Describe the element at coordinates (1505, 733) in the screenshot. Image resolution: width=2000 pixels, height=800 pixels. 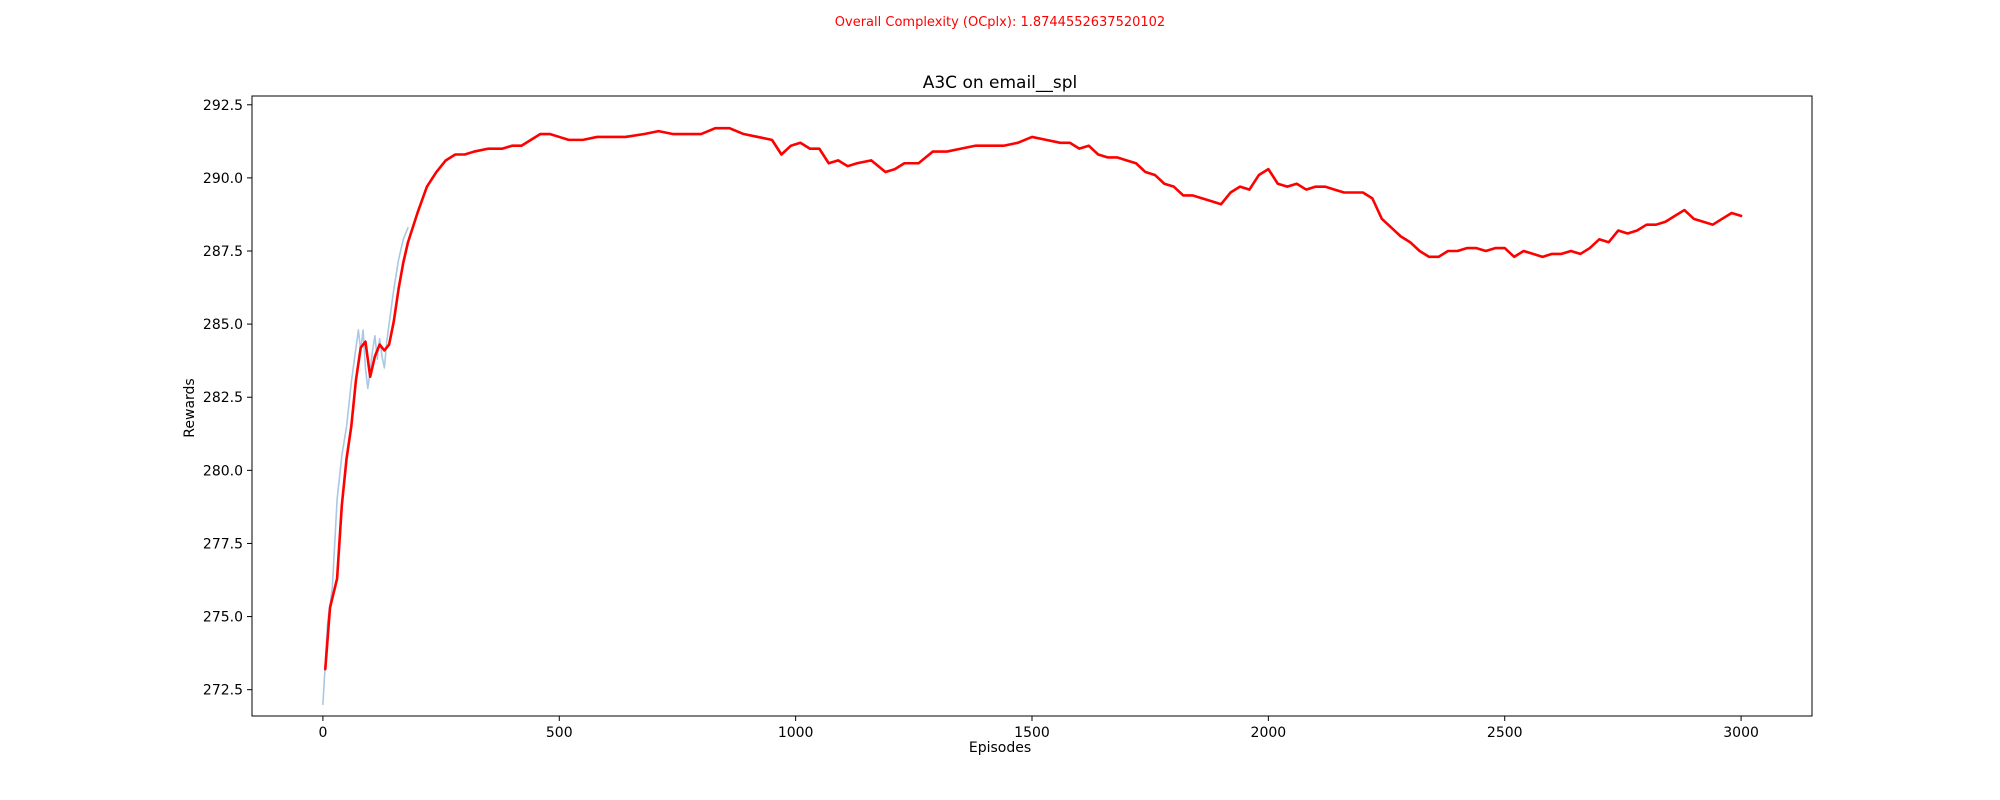
I see `x-tick-label: 2500` at that location.